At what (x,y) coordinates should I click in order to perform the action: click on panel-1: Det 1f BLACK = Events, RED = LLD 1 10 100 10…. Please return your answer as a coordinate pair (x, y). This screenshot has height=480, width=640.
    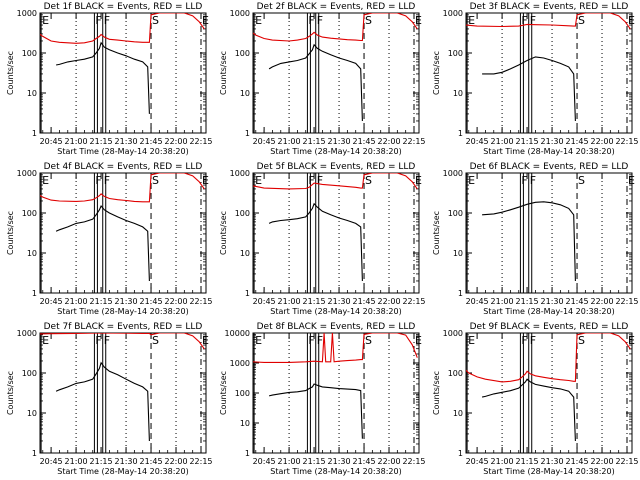
    Looking at the image, I should click on (109, 79).